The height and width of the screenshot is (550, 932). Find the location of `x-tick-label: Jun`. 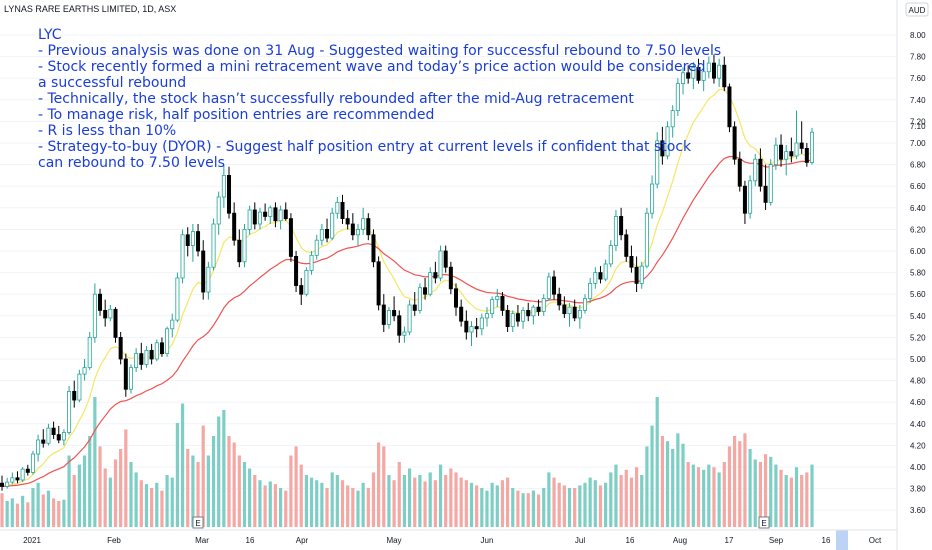

x-tick-label: Jun is located at coordinates (487, 540).